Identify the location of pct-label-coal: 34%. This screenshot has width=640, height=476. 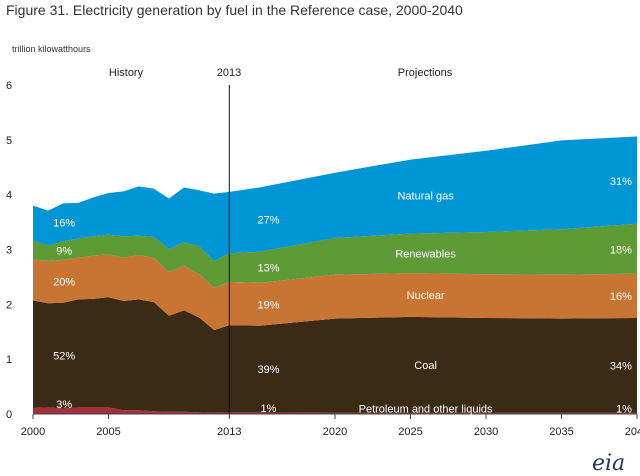
(621, 367).